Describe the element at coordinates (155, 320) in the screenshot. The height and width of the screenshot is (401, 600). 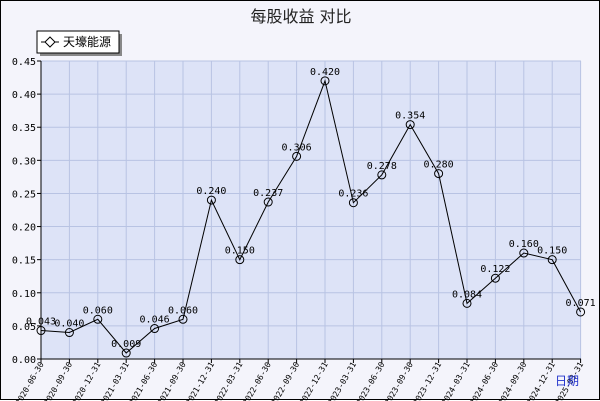
I see `data-label: 0.046` at that location.